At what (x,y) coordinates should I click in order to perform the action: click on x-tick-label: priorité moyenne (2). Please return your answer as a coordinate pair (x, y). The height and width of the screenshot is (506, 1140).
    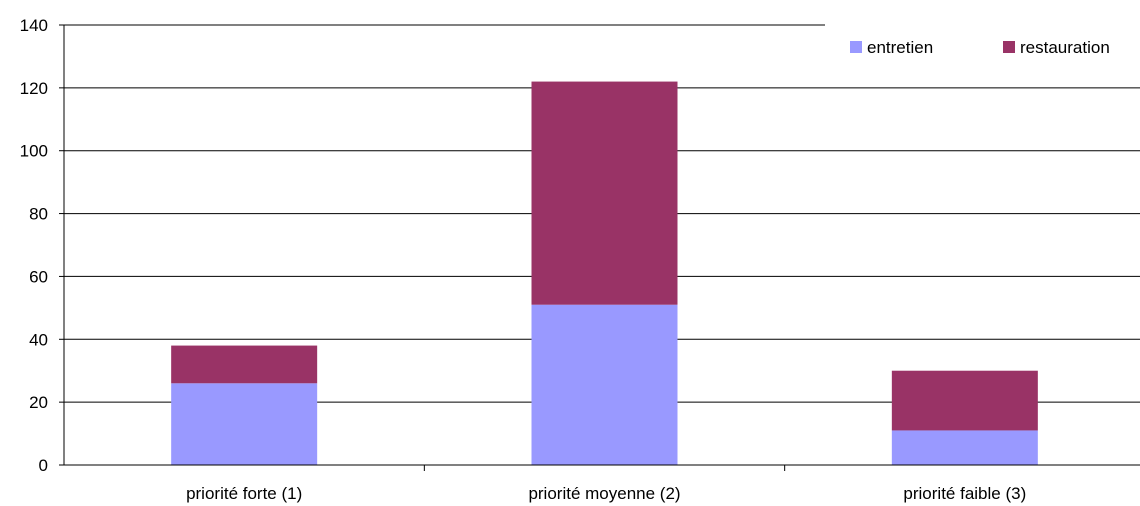
    Looking at the image, I should click on (604, 493).